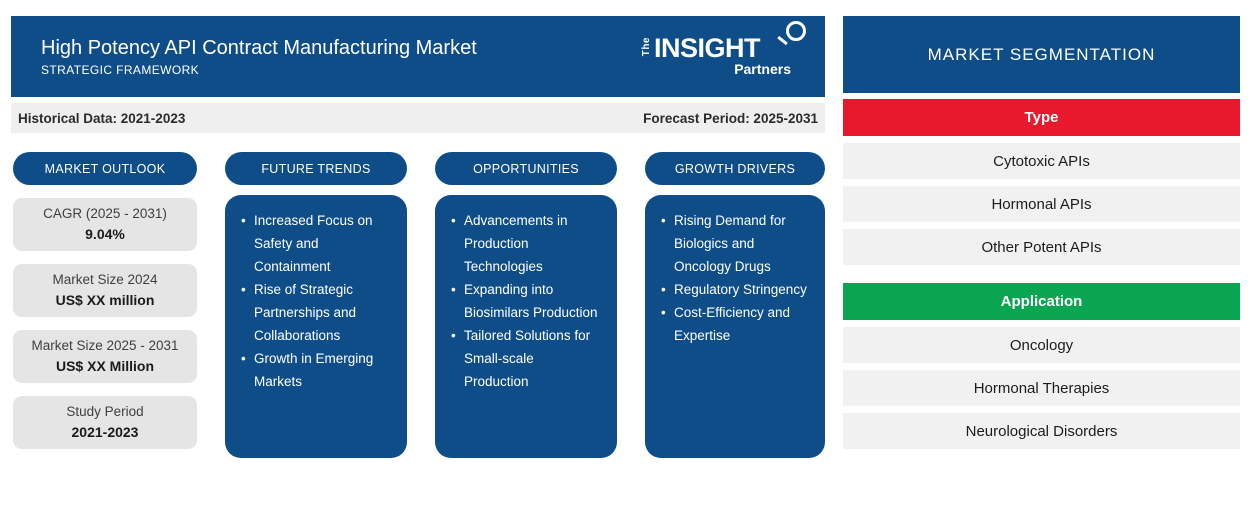 This screenshot has width=1254, height=530. Describe the element at coordinates (104, 366) in the screenshot. I see `market-size-forecast-value: US$ XX Million` at that location.